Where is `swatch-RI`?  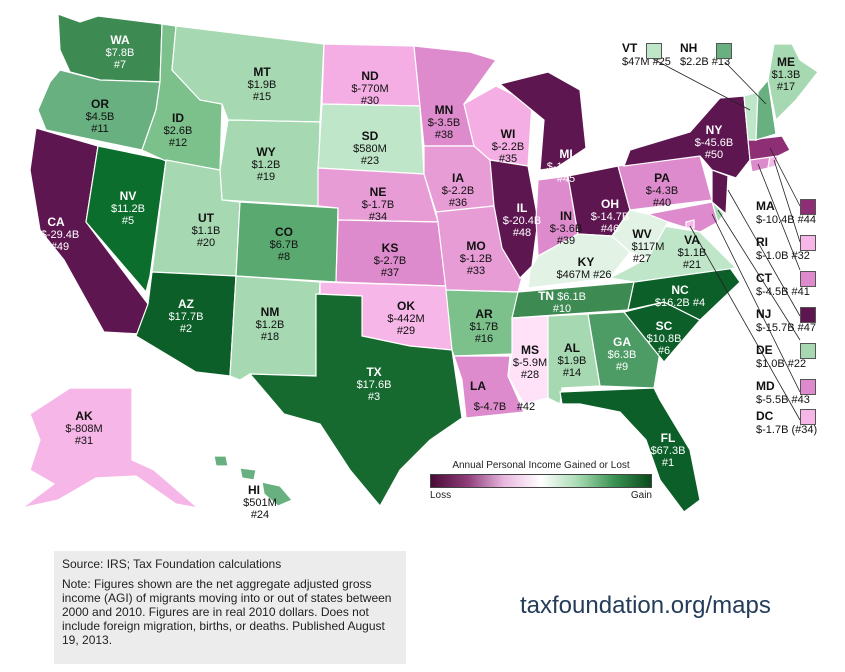
swatch-RI is located at coordinates (808, 243).